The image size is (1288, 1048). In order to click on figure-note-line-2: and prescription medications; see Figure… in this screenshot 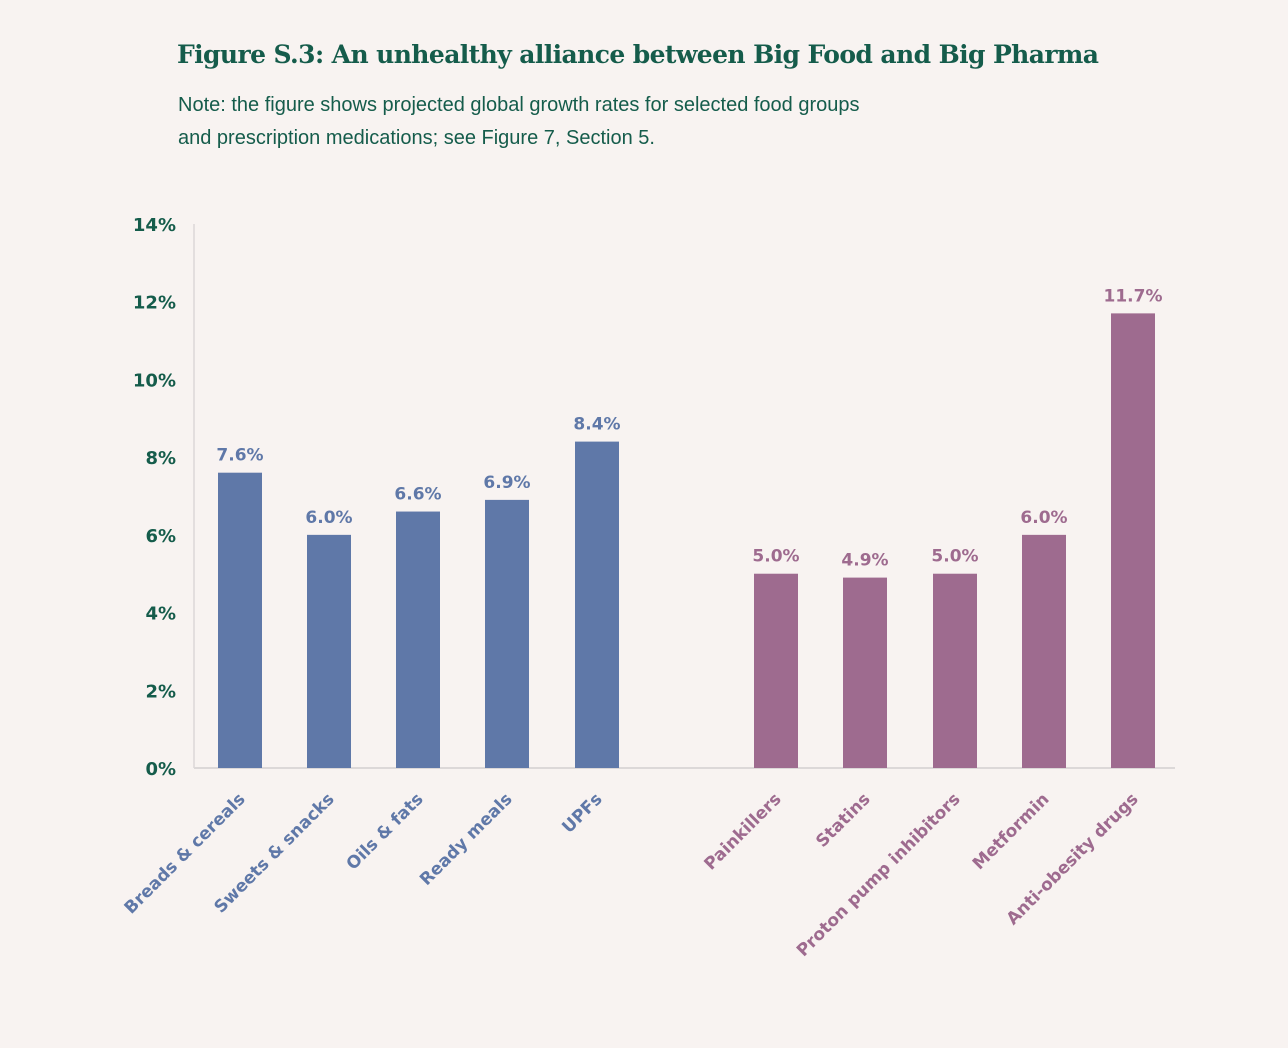, I will do `click(416, 138)`.